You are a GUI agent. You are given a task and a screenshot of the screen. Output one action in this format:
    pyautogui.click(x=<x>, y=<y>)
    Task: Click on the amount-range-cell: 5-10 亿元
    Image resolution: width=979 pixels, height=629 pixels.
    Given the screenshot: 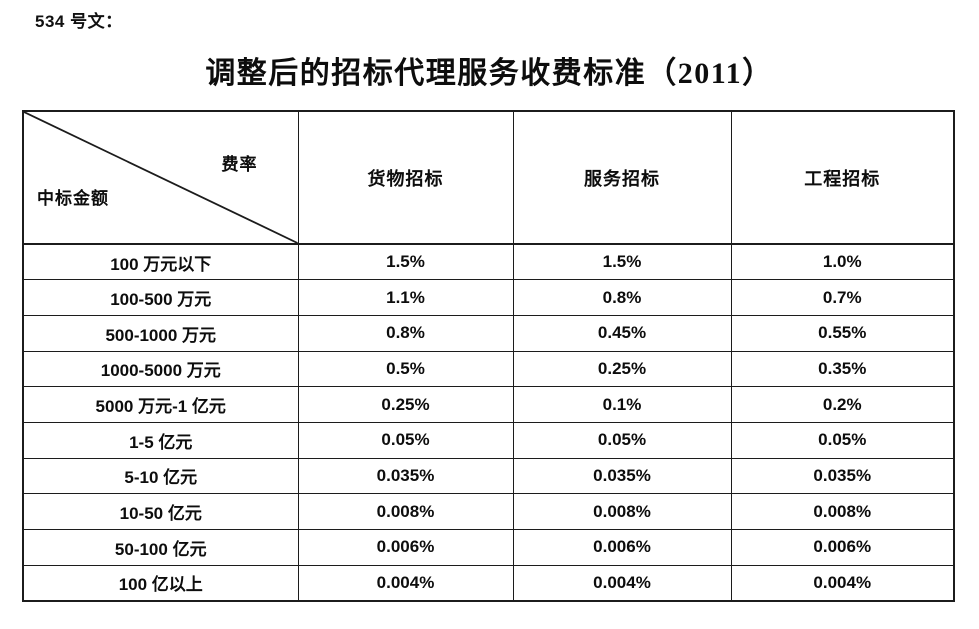 What is the action you would take?
    pyautogui.click(x=160, y=476)
    